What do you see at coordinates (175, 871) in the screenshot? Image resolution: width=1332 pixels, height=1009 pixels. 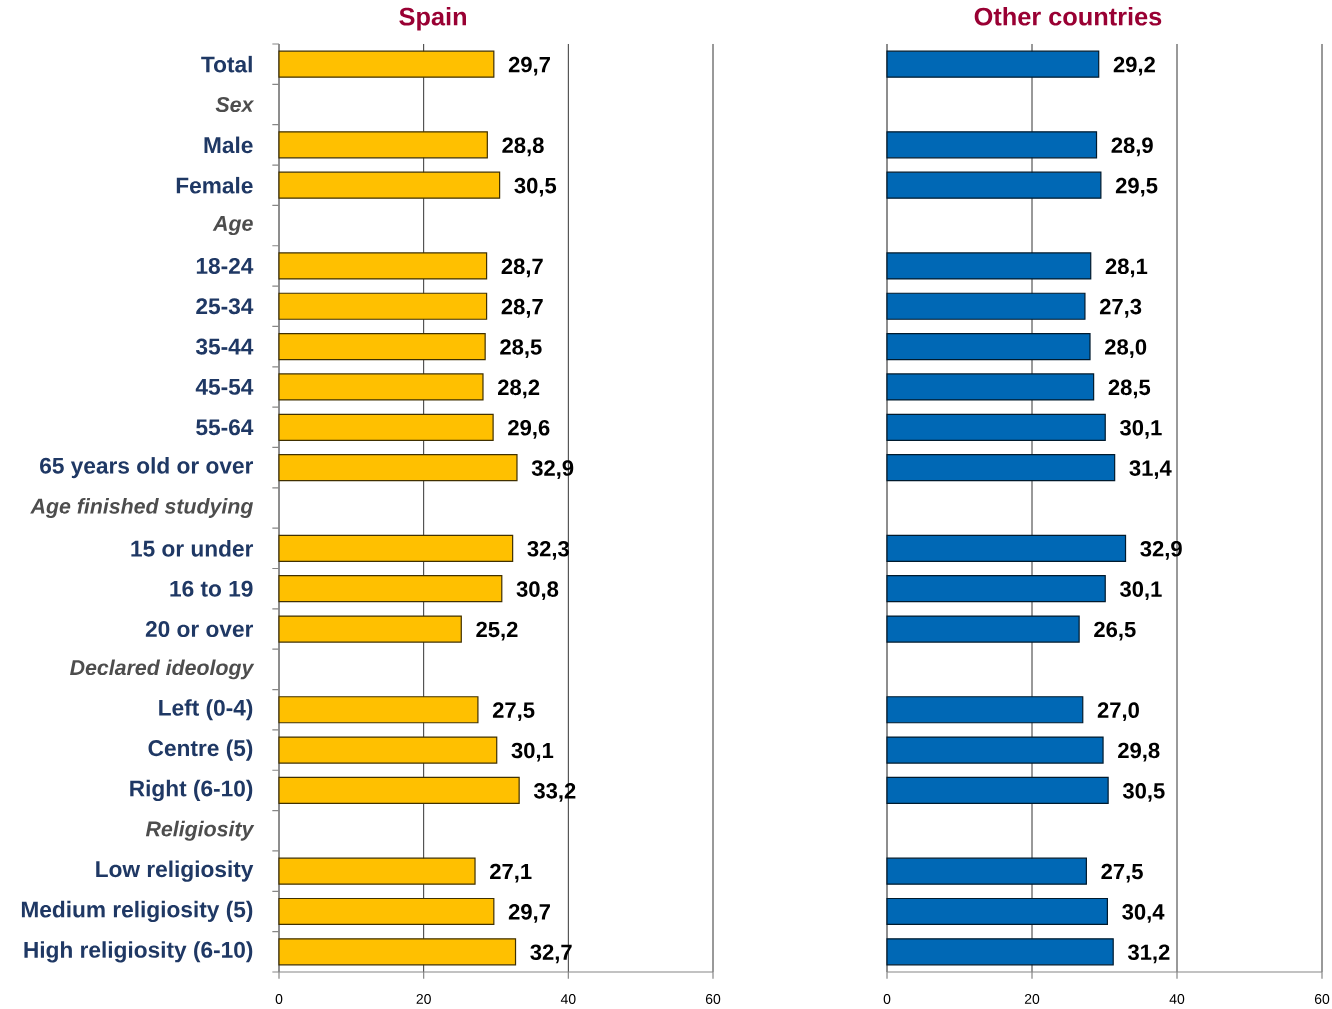 I see `y-tick-label: Low religiosity` at bounding box center [175, 871].